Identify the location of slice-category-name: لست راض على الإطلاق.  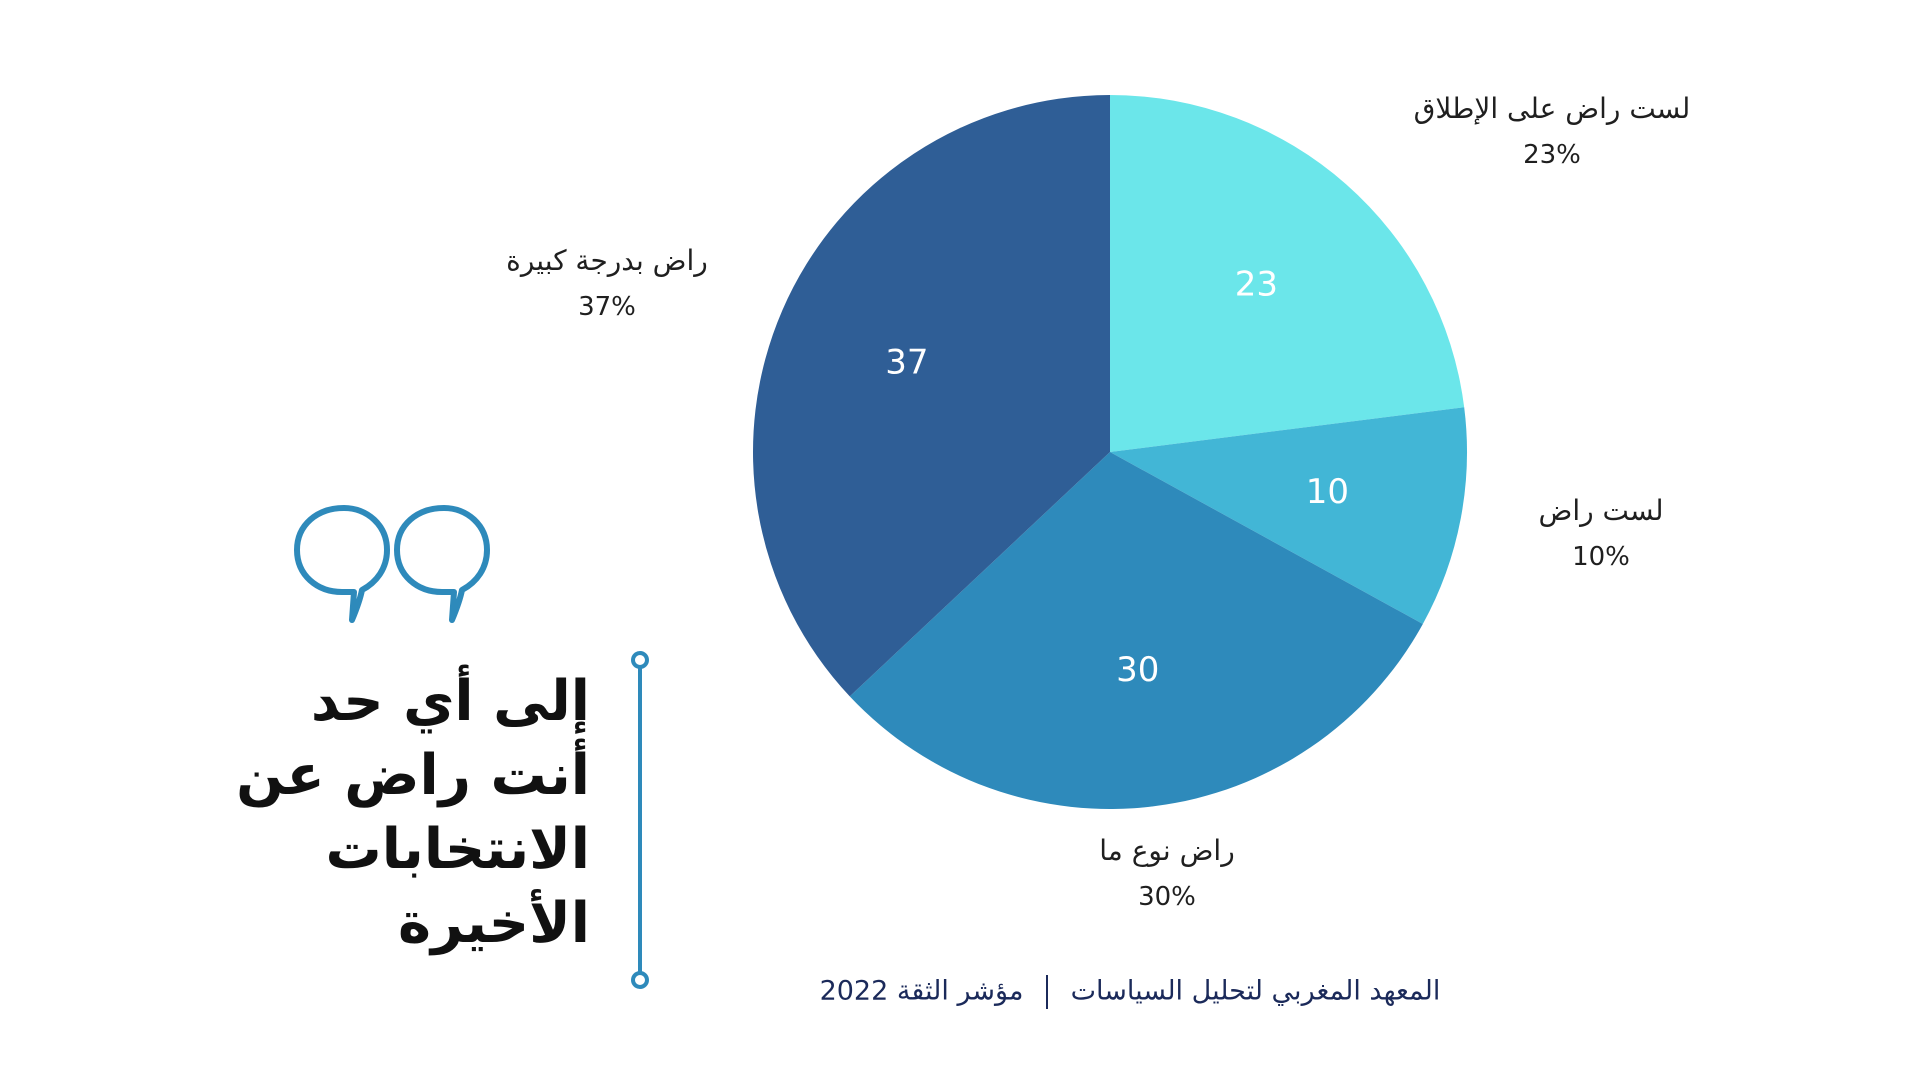
(1552, 108).